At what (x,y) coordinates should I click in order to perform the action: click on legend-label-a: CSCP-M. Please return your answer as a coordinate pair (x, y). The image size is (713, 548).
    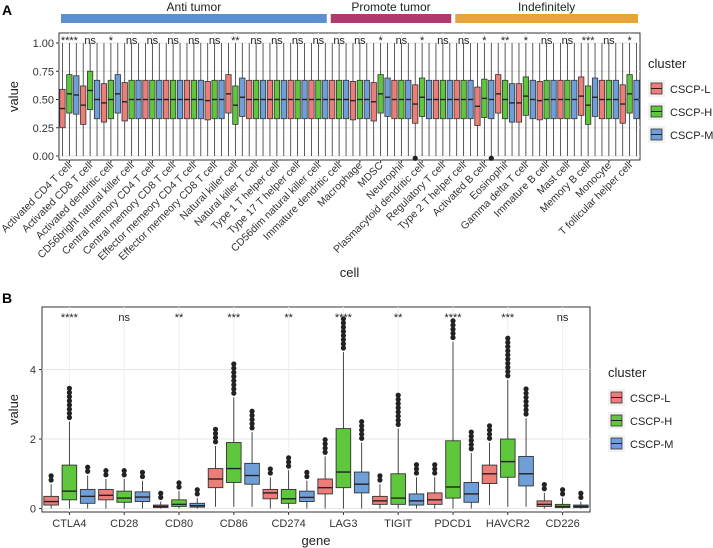
    Looking at the image, I should click on (691, 136).